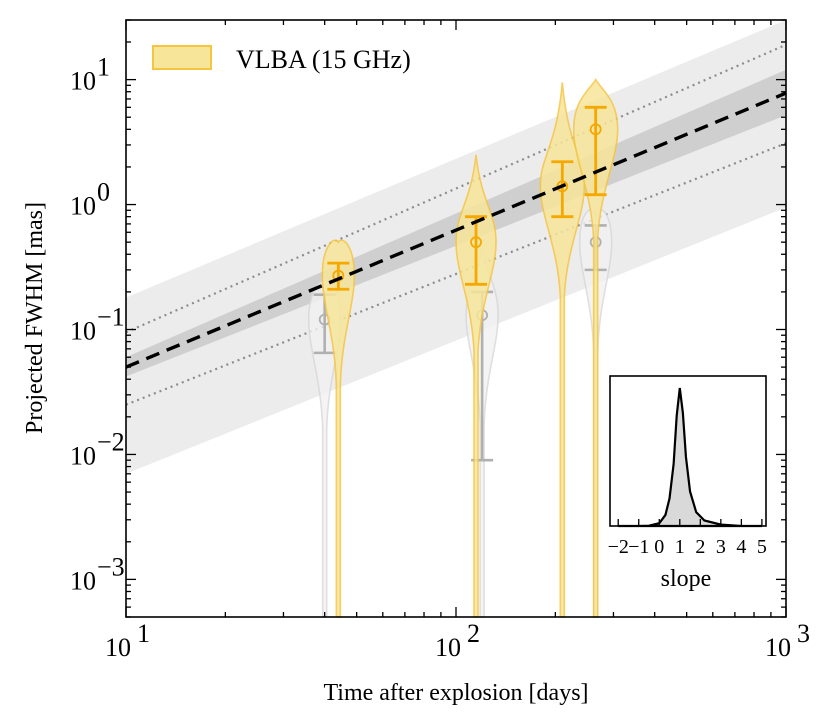 This screenshot has width=830, height=724. Describe the element at coordinates (721, 547) in the screenshot. I see `inset-tick-label-5: 3` at that location.